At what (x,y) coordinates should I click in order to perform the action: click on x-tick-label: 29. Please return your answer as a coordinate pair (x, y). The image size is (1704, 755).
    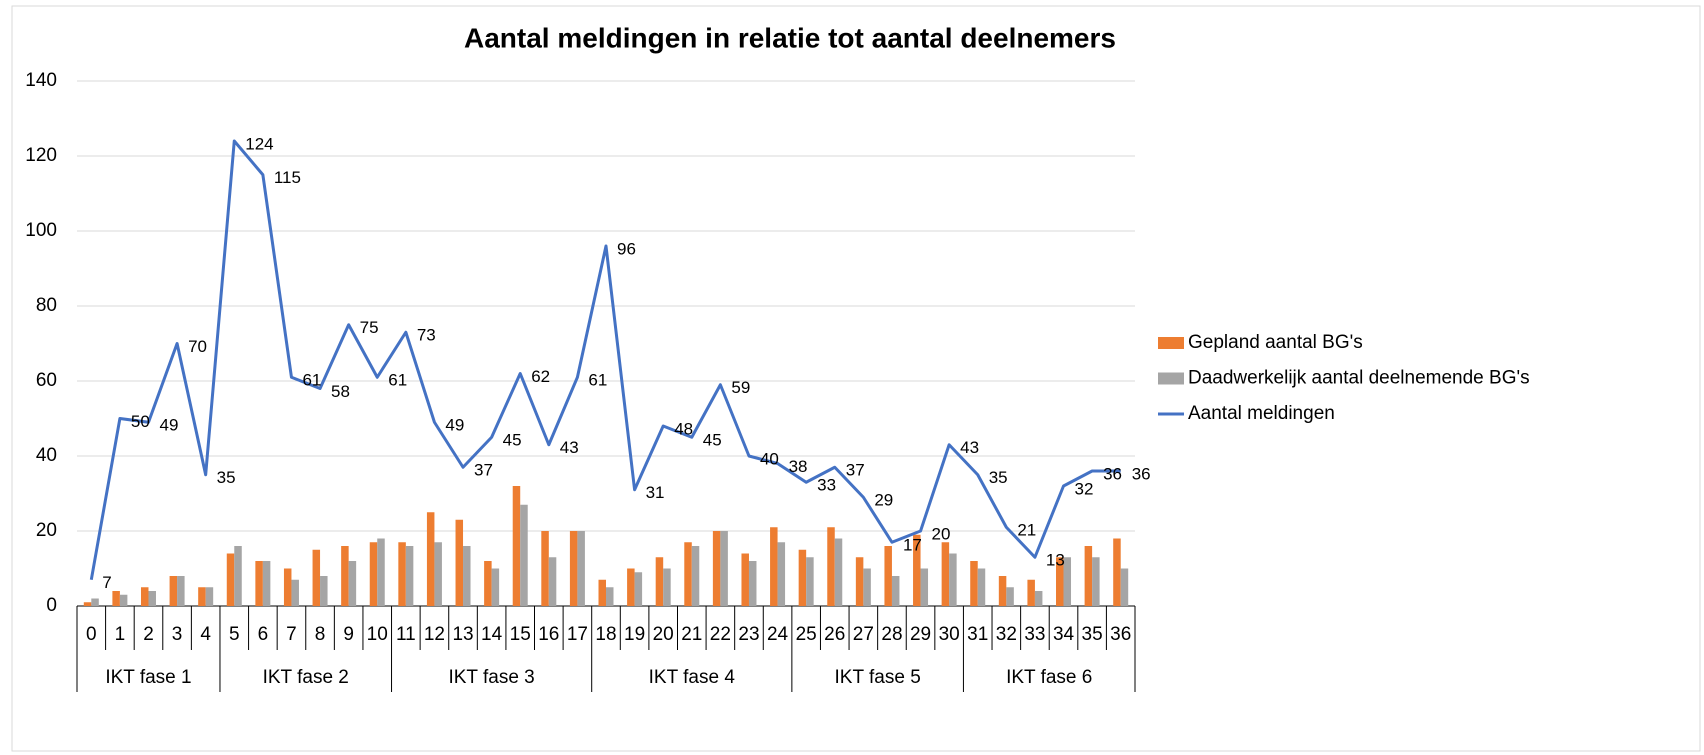
    Looking at the image, I should click on (920, 634).